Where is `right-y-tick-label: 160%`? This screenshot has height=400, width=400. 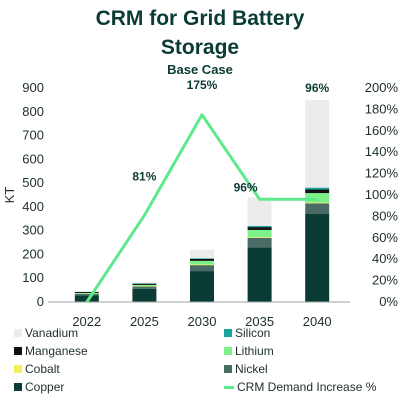
right-y-tick-label: 160% is located at coordinates (382, 130).